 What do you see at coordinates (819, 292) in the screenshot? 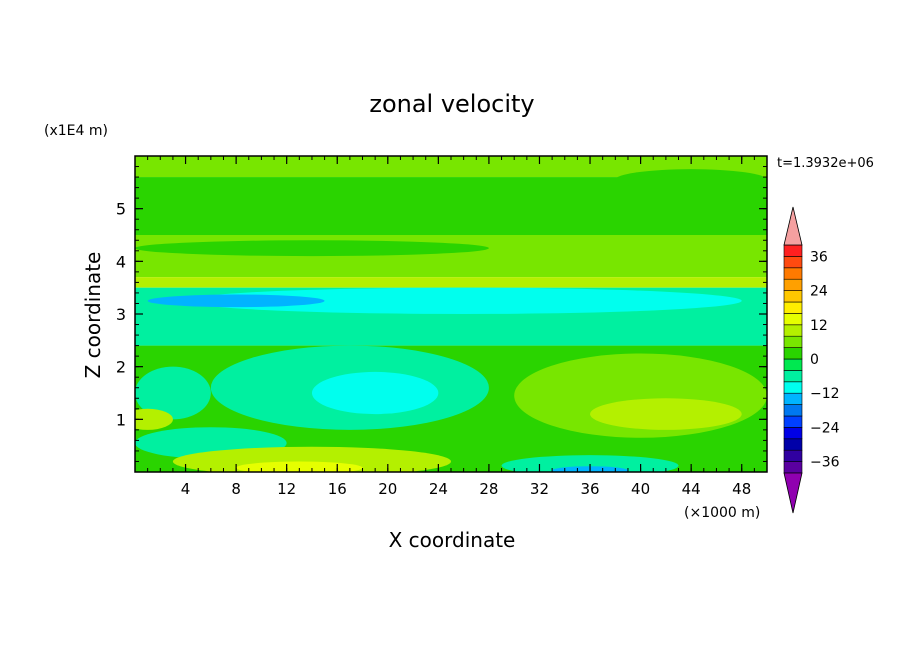
I see `colorbar-label: 24` at bounding box center [819, 292].